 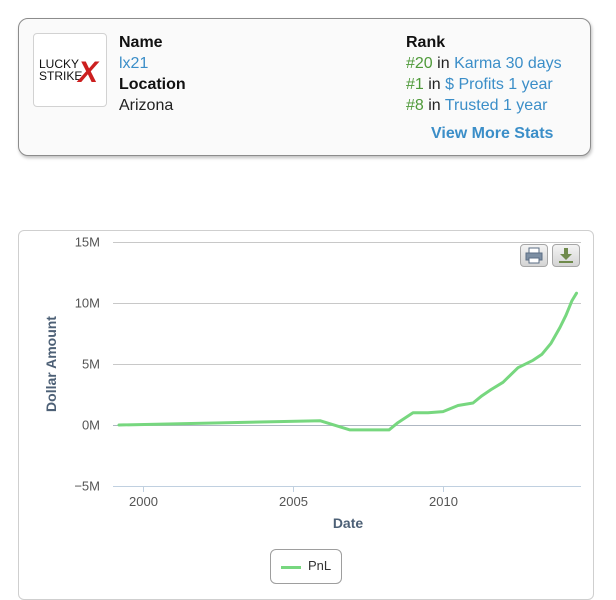 I want to click on name-value-link: lx21, so click(x=134, y=63).